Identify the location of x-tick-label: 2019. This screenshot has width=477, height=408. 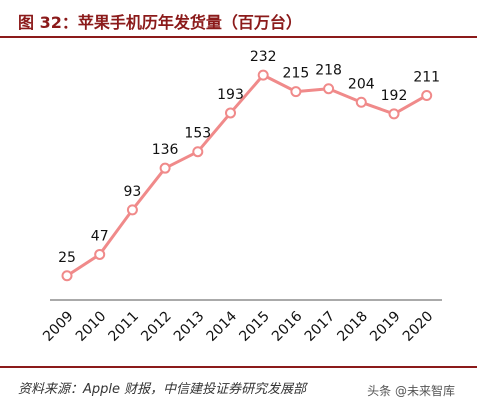
(385, 326).